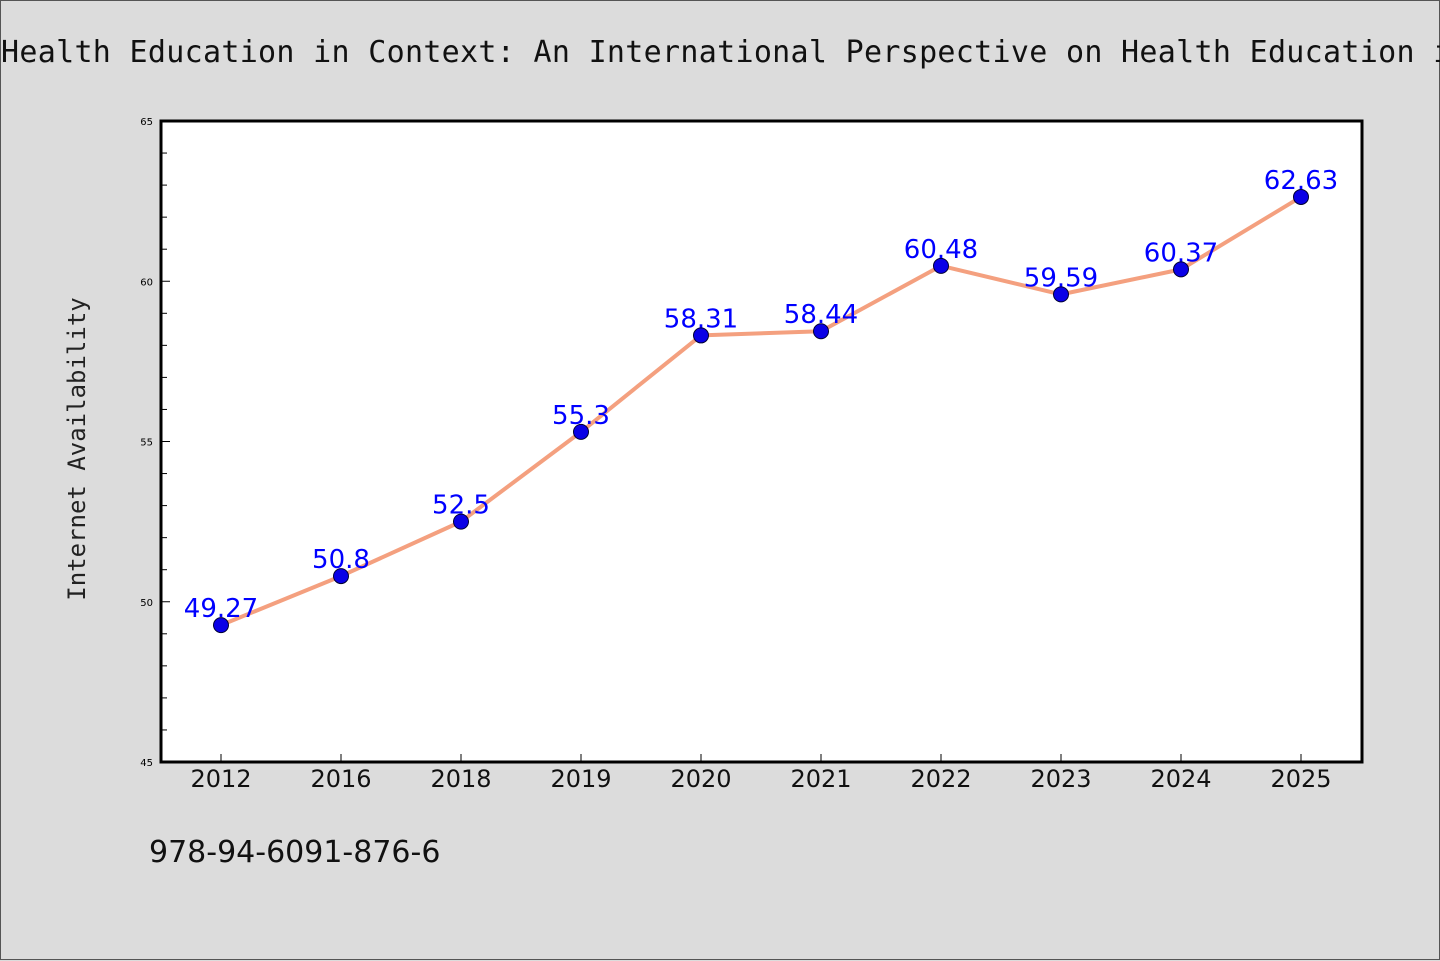 The image size is (1440, 961). Describe the element at coordinates (1181, 253) in the screenshot. I see `data-value-label: 60.37` at that location.